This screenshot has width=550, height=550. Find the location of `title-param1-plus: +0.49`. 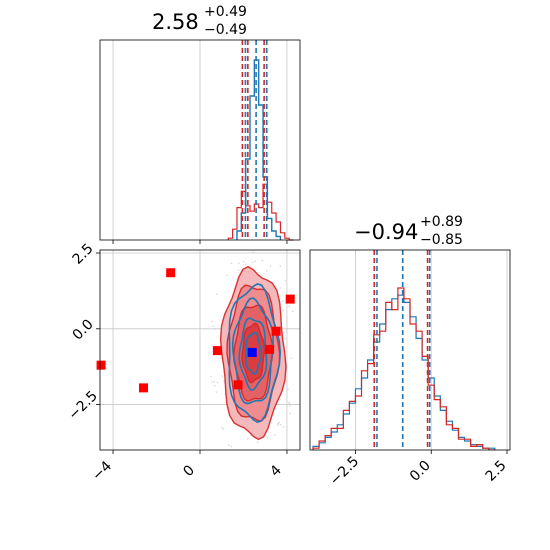

title-param1-plus: +0.49 is located at coordinates (225, 12).